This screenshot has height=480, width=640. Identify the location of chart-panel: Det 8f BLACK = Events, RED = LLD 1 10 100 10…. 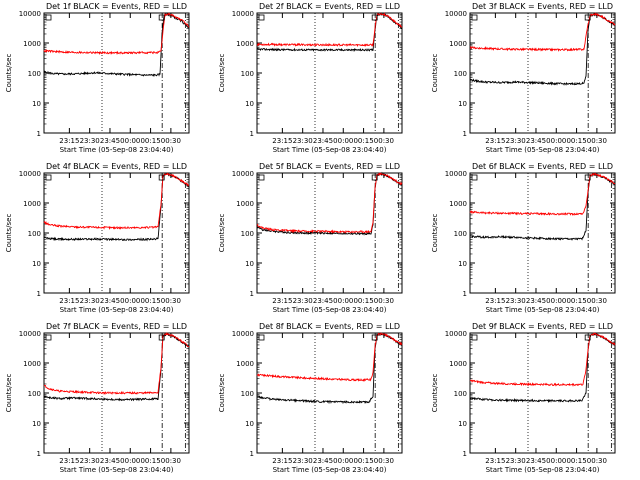
(310, 398).